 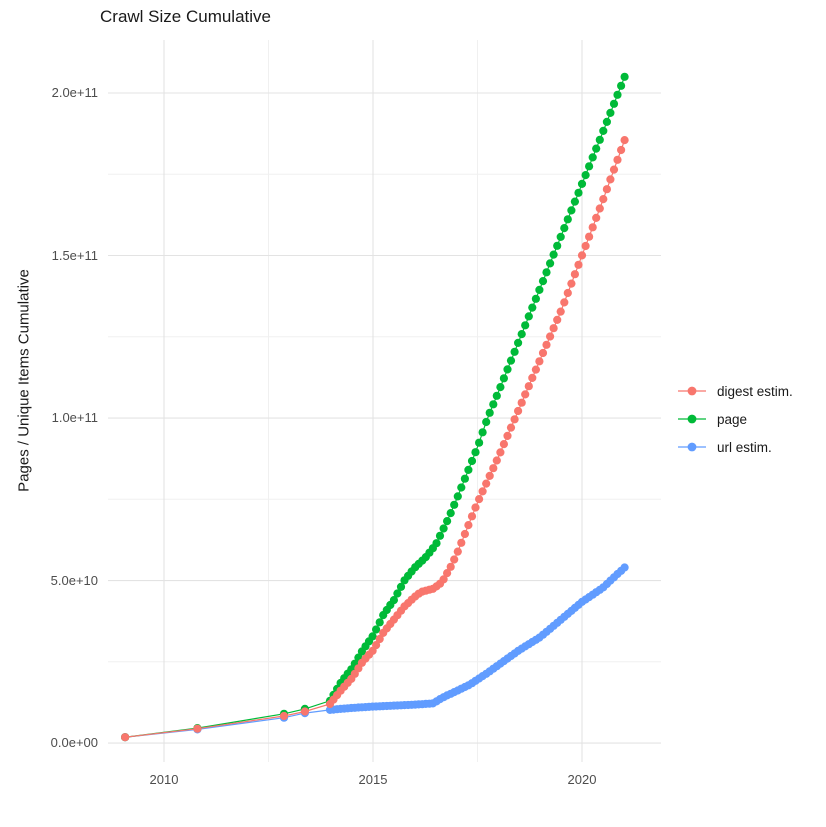 What do you see at coordinates (74, 92) in the screenshot?
I see `y-tick-label: 2.0e+11` at bounding box center [74, 92].